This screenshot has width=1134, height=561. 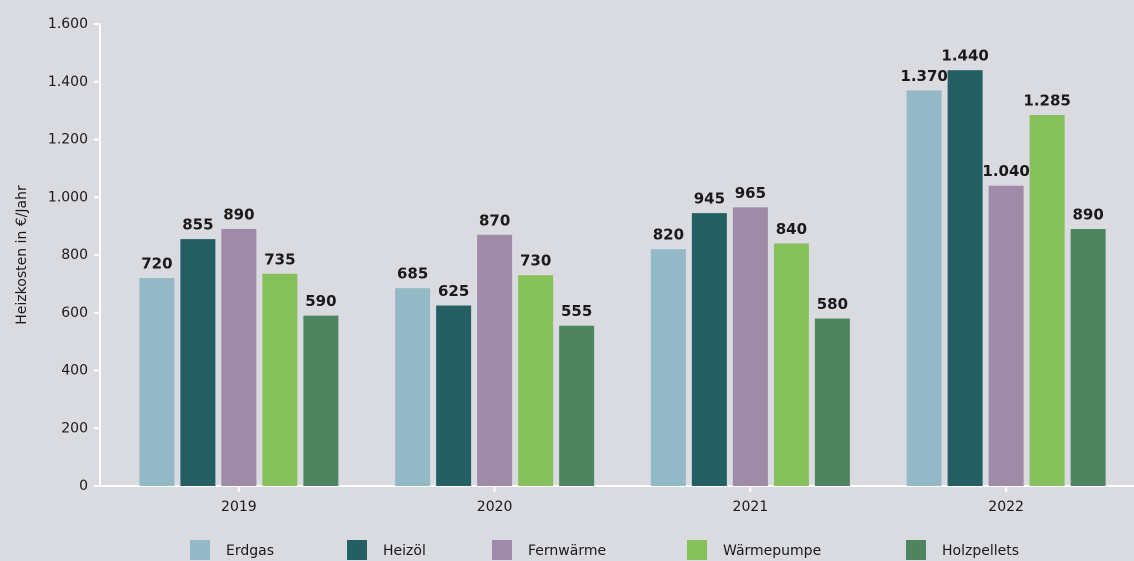 What do you see at coordinates (74, 255) in the screenshot?
I see `y-tick-label: 800` at bounding box center [74, 255].